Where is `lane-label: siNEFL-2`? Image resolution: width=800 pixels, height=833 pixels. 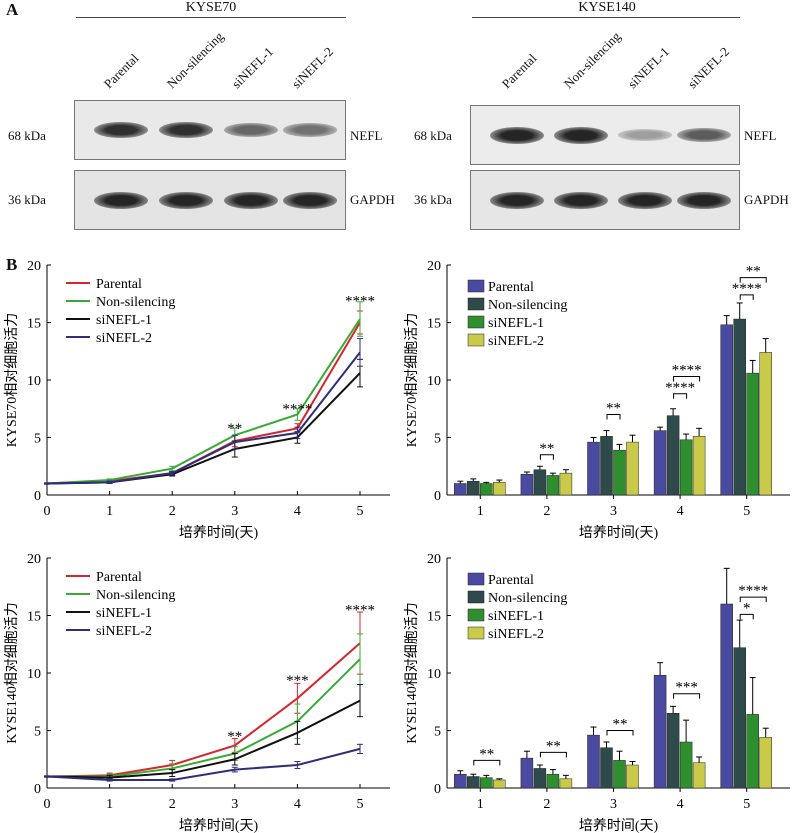 lane-label: siNEFL-2 is located at coordinates (312, 67).